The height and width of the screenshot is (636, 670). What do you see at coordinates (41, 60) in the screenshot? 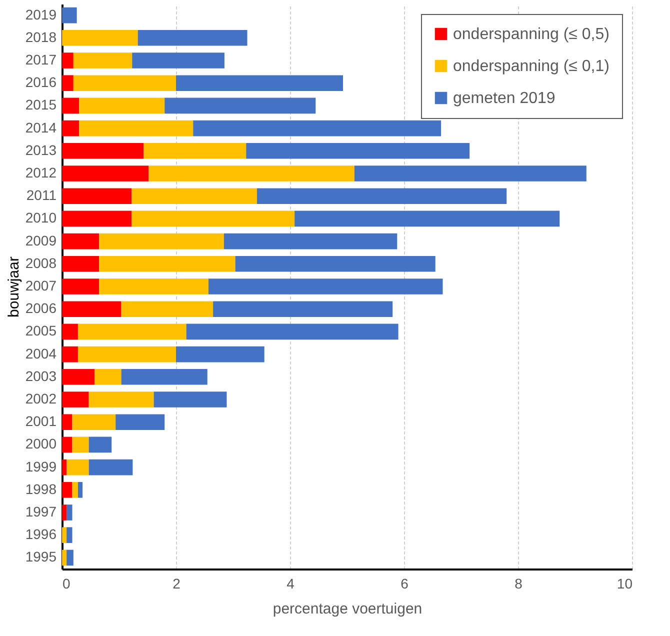
I see `y-tick-label: 2017` at bounding box center [41, 60].